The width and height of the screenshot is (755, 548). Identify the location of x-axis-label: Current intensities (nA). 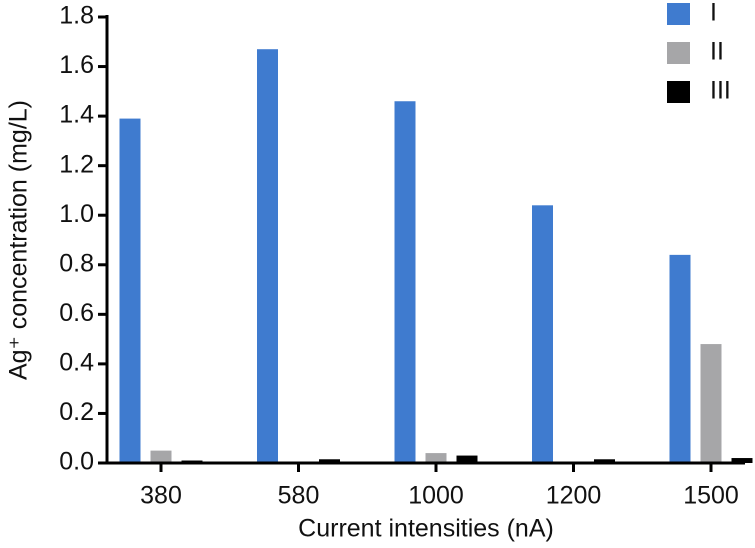
(426, 529).